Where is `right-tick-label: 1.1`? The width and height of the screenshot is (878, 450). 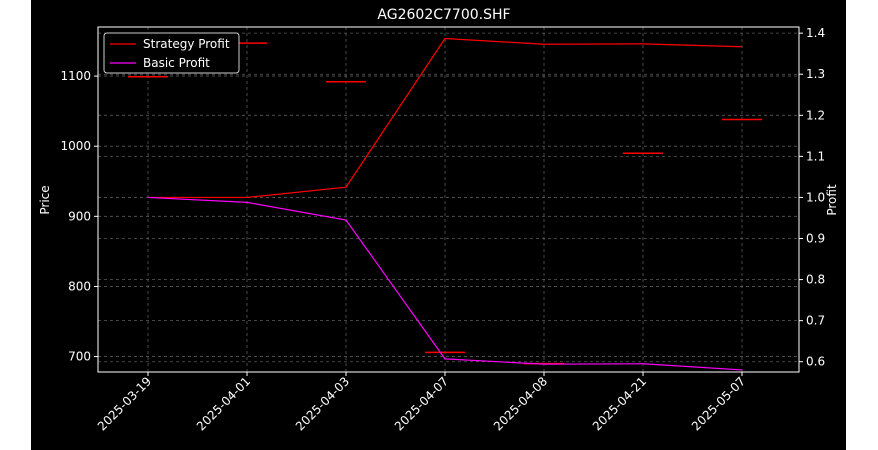 right-tick-label: 1.1 is located at coordinates (815, 156).